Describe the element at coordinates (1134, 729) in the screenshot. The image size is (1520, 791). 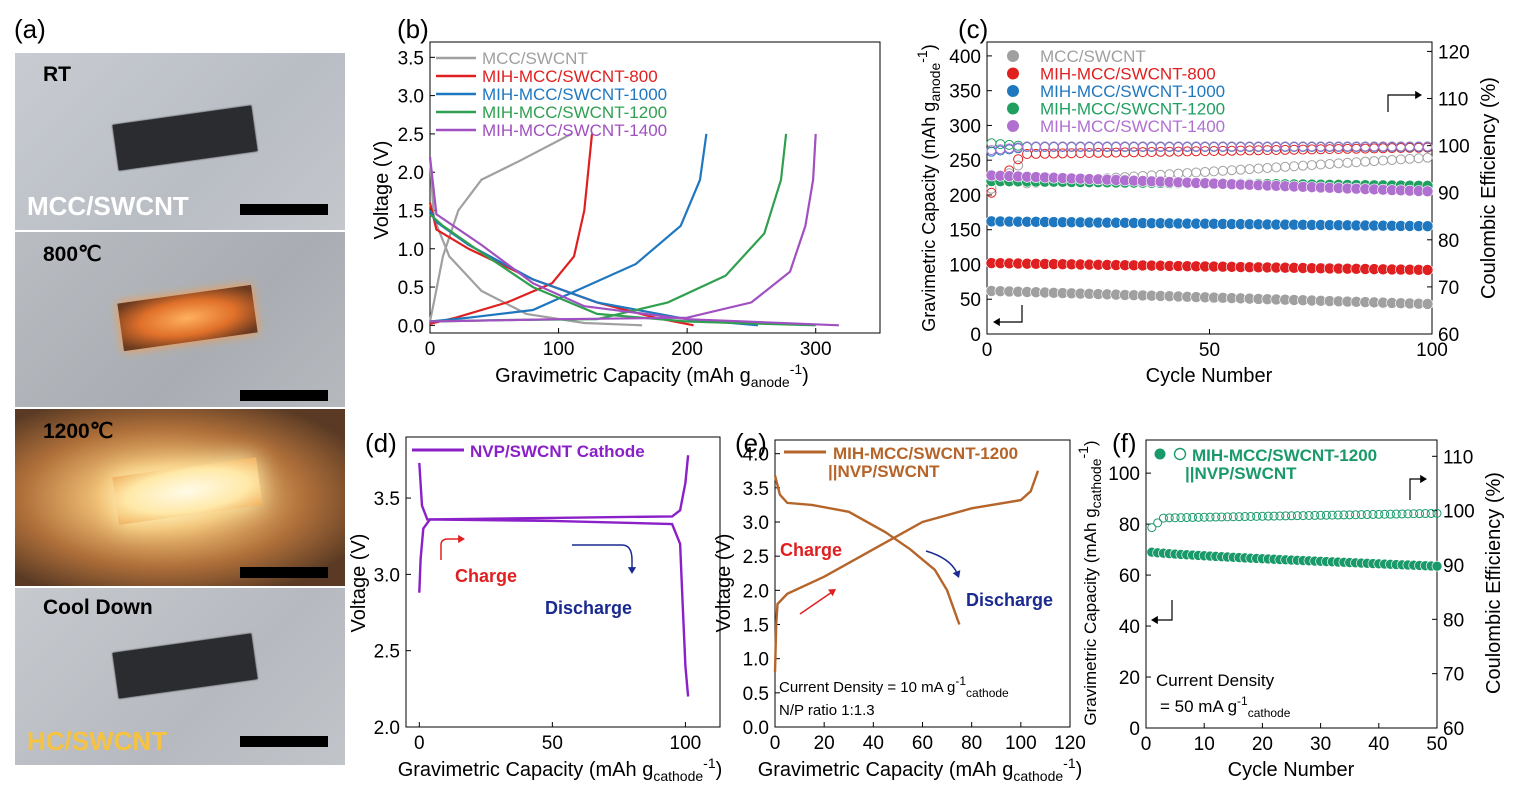
I see `y-tick-label: 0` at that location.